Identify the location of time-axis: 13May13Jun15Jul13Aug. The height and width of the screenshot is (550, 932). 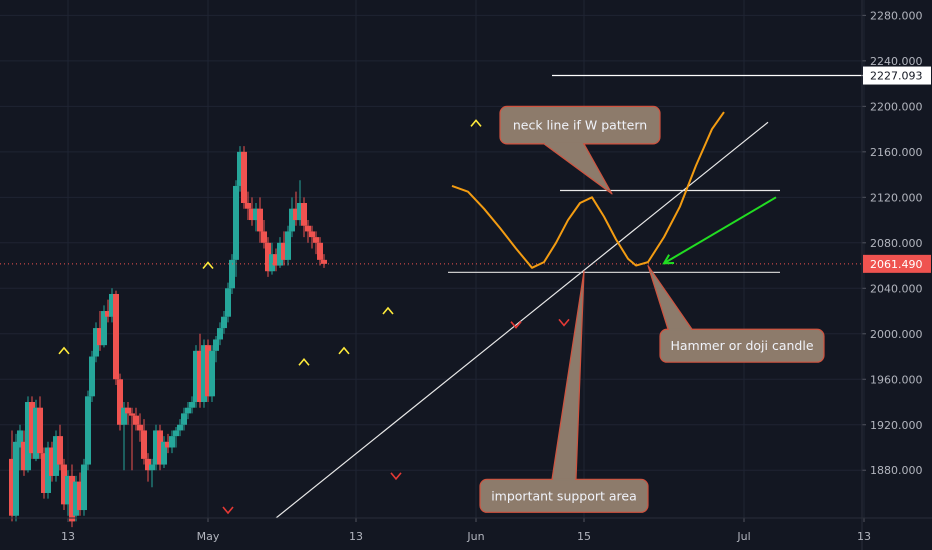
(466, 530).